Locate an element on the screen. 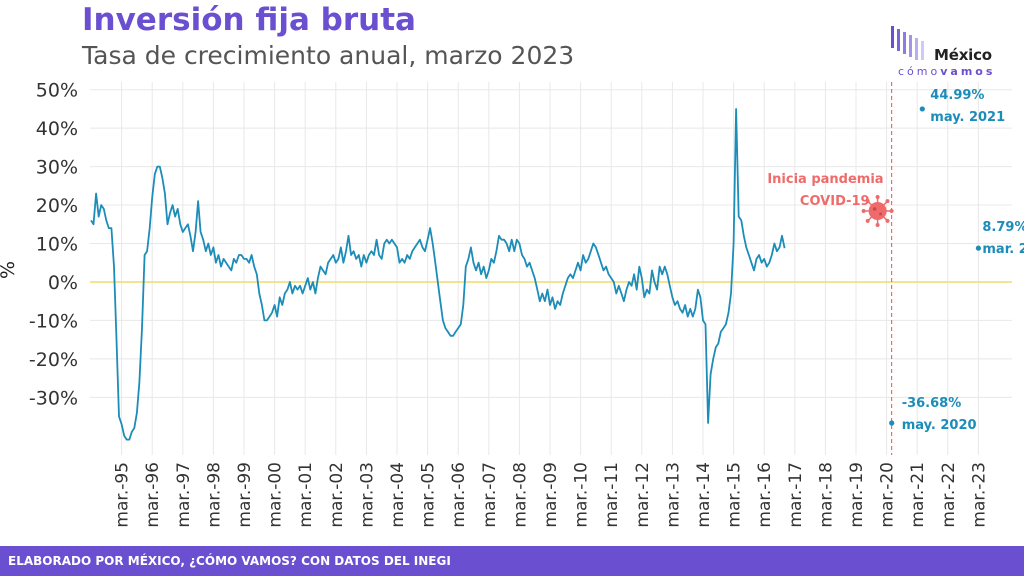 This screenshot has height=576, width=1024. x-tick-label: mar.-10 is located at coordinates (582, 495).